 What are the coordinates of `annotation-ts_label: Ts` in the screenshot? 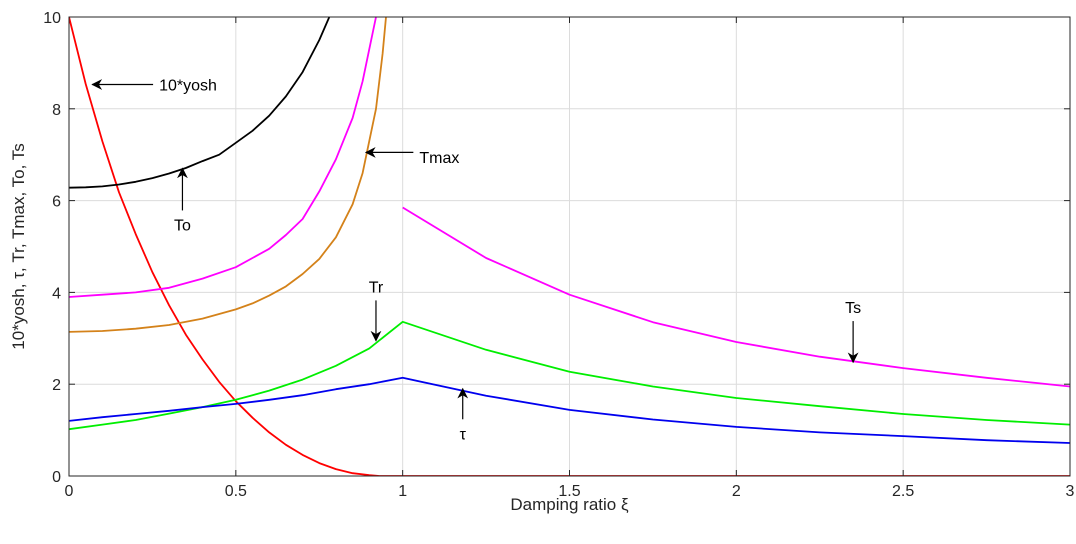 It's located at (853, 308).